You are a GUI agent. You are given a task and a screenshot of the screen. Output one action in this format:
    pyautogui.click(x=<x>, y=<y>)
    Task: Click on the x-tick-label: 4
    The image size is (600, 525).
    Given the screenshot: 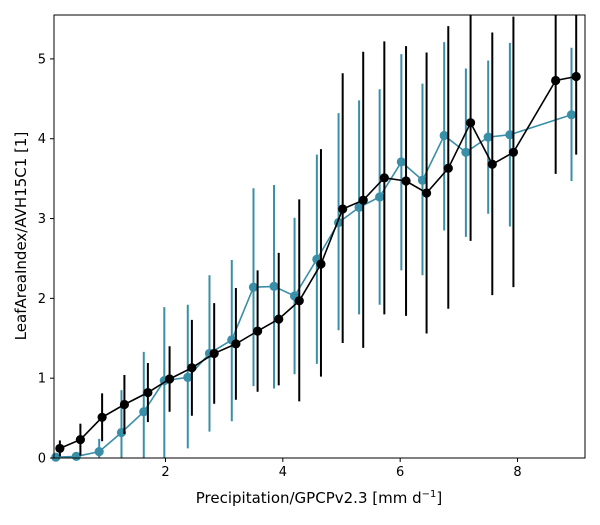 What is the action you would take?
    pyautogui.click(x=283, y=472)
    